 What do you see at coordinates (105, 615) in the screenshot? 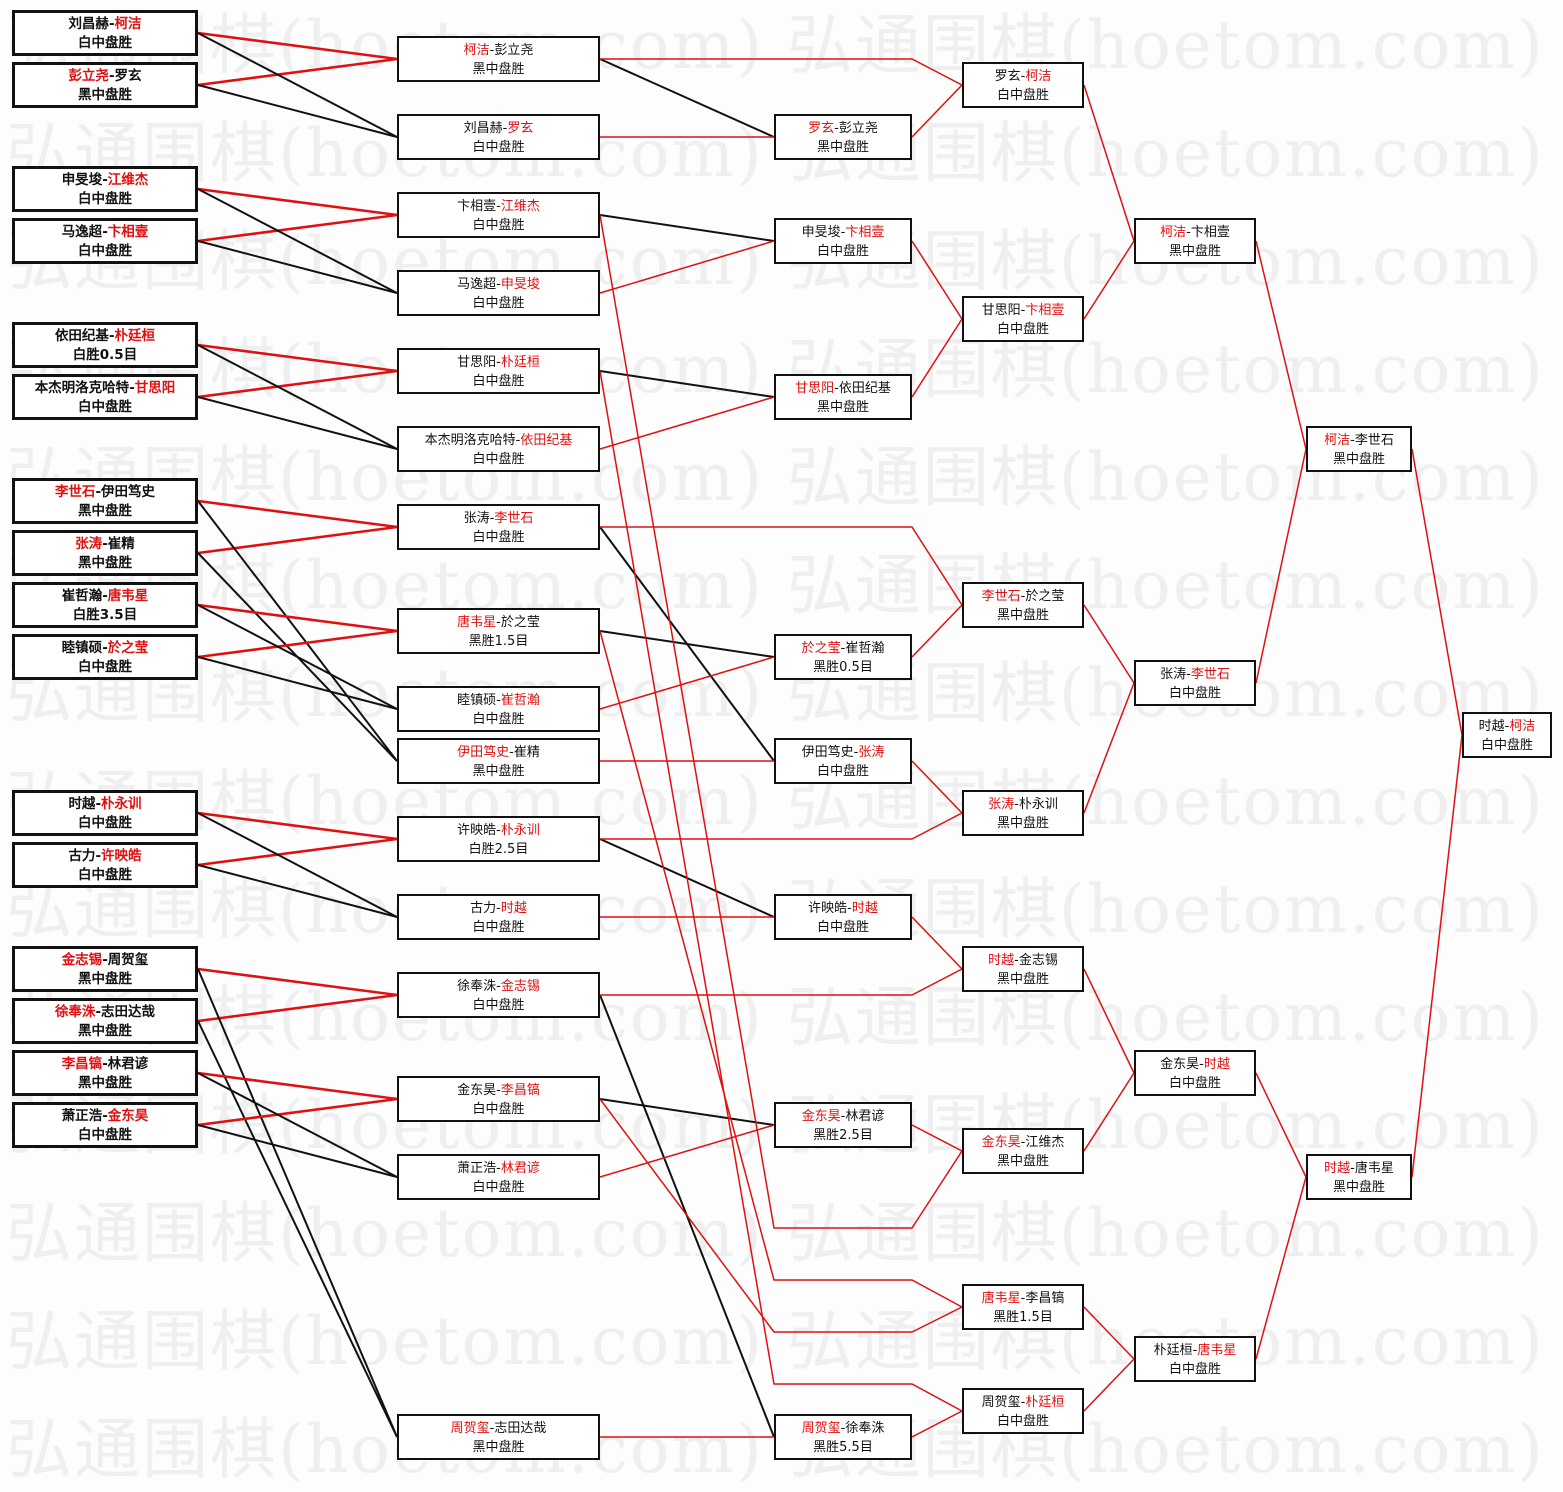
I see `match-result: 白胜3.5目` at bounding box center [105, 615].